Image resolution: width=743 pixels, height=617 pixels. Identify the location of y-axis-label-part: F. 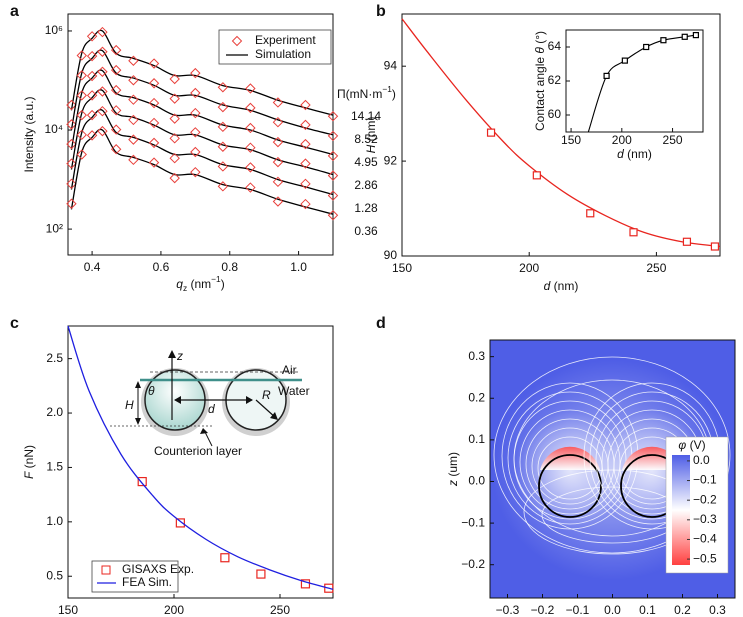
(29, 475).